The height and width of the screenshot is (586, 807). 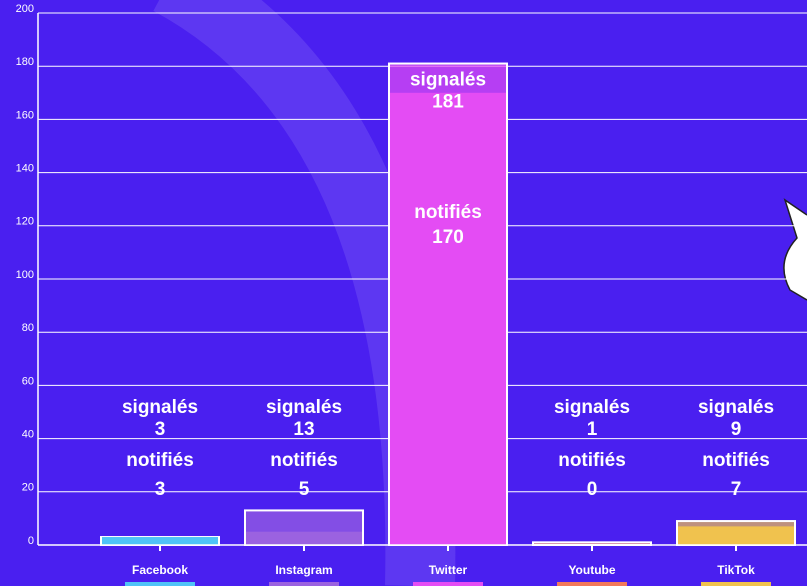 I want to click on y-tick-label: 80, so click(x=28, y=328).